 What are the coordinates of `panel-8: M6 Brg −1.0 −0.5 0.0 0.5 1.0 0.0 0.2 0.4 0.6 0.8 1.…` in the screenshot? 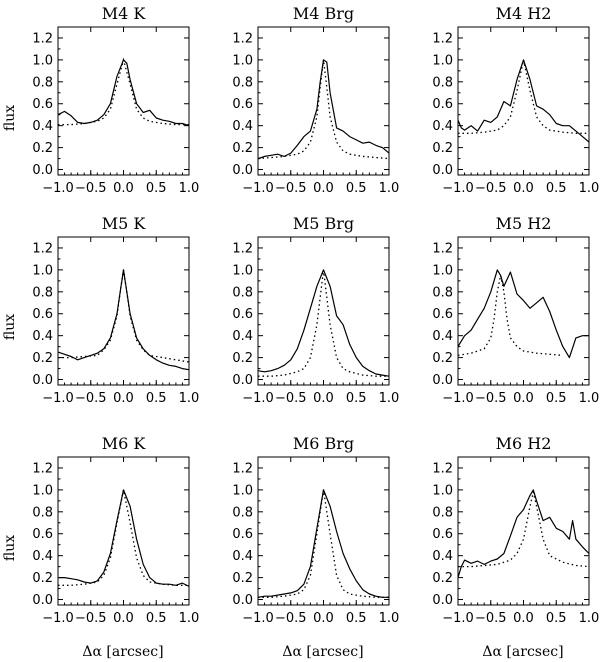 It's located at (315, 530).